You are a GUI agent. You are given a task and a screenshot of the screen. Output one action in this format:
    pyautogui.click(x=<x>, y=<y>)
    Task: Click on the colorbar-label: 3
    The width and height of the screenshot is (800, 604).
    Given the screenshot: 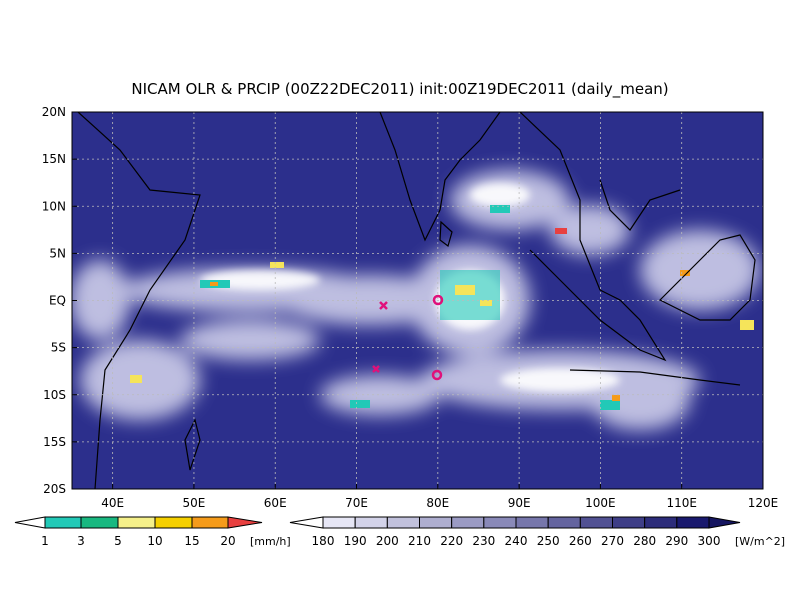 What is the action you would take?
    pyautogui.click(x=81, y=541)
    